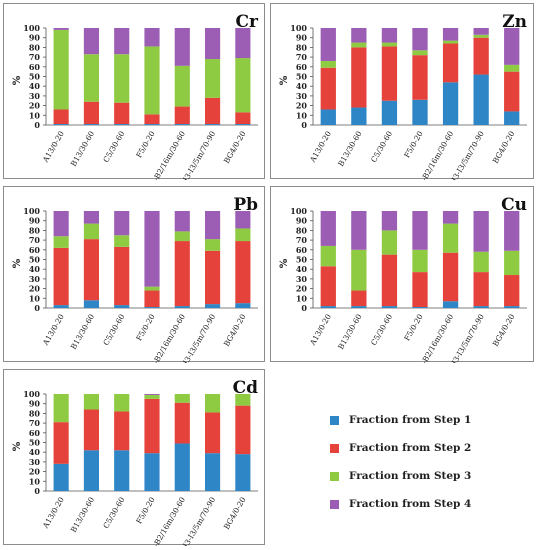 This screenshot has width=537, height=550. What do you see at coordinates (410, 420) in the screenshot?
I see `legend-label: Fraction from Step 1` at bounding box center [410, 420].